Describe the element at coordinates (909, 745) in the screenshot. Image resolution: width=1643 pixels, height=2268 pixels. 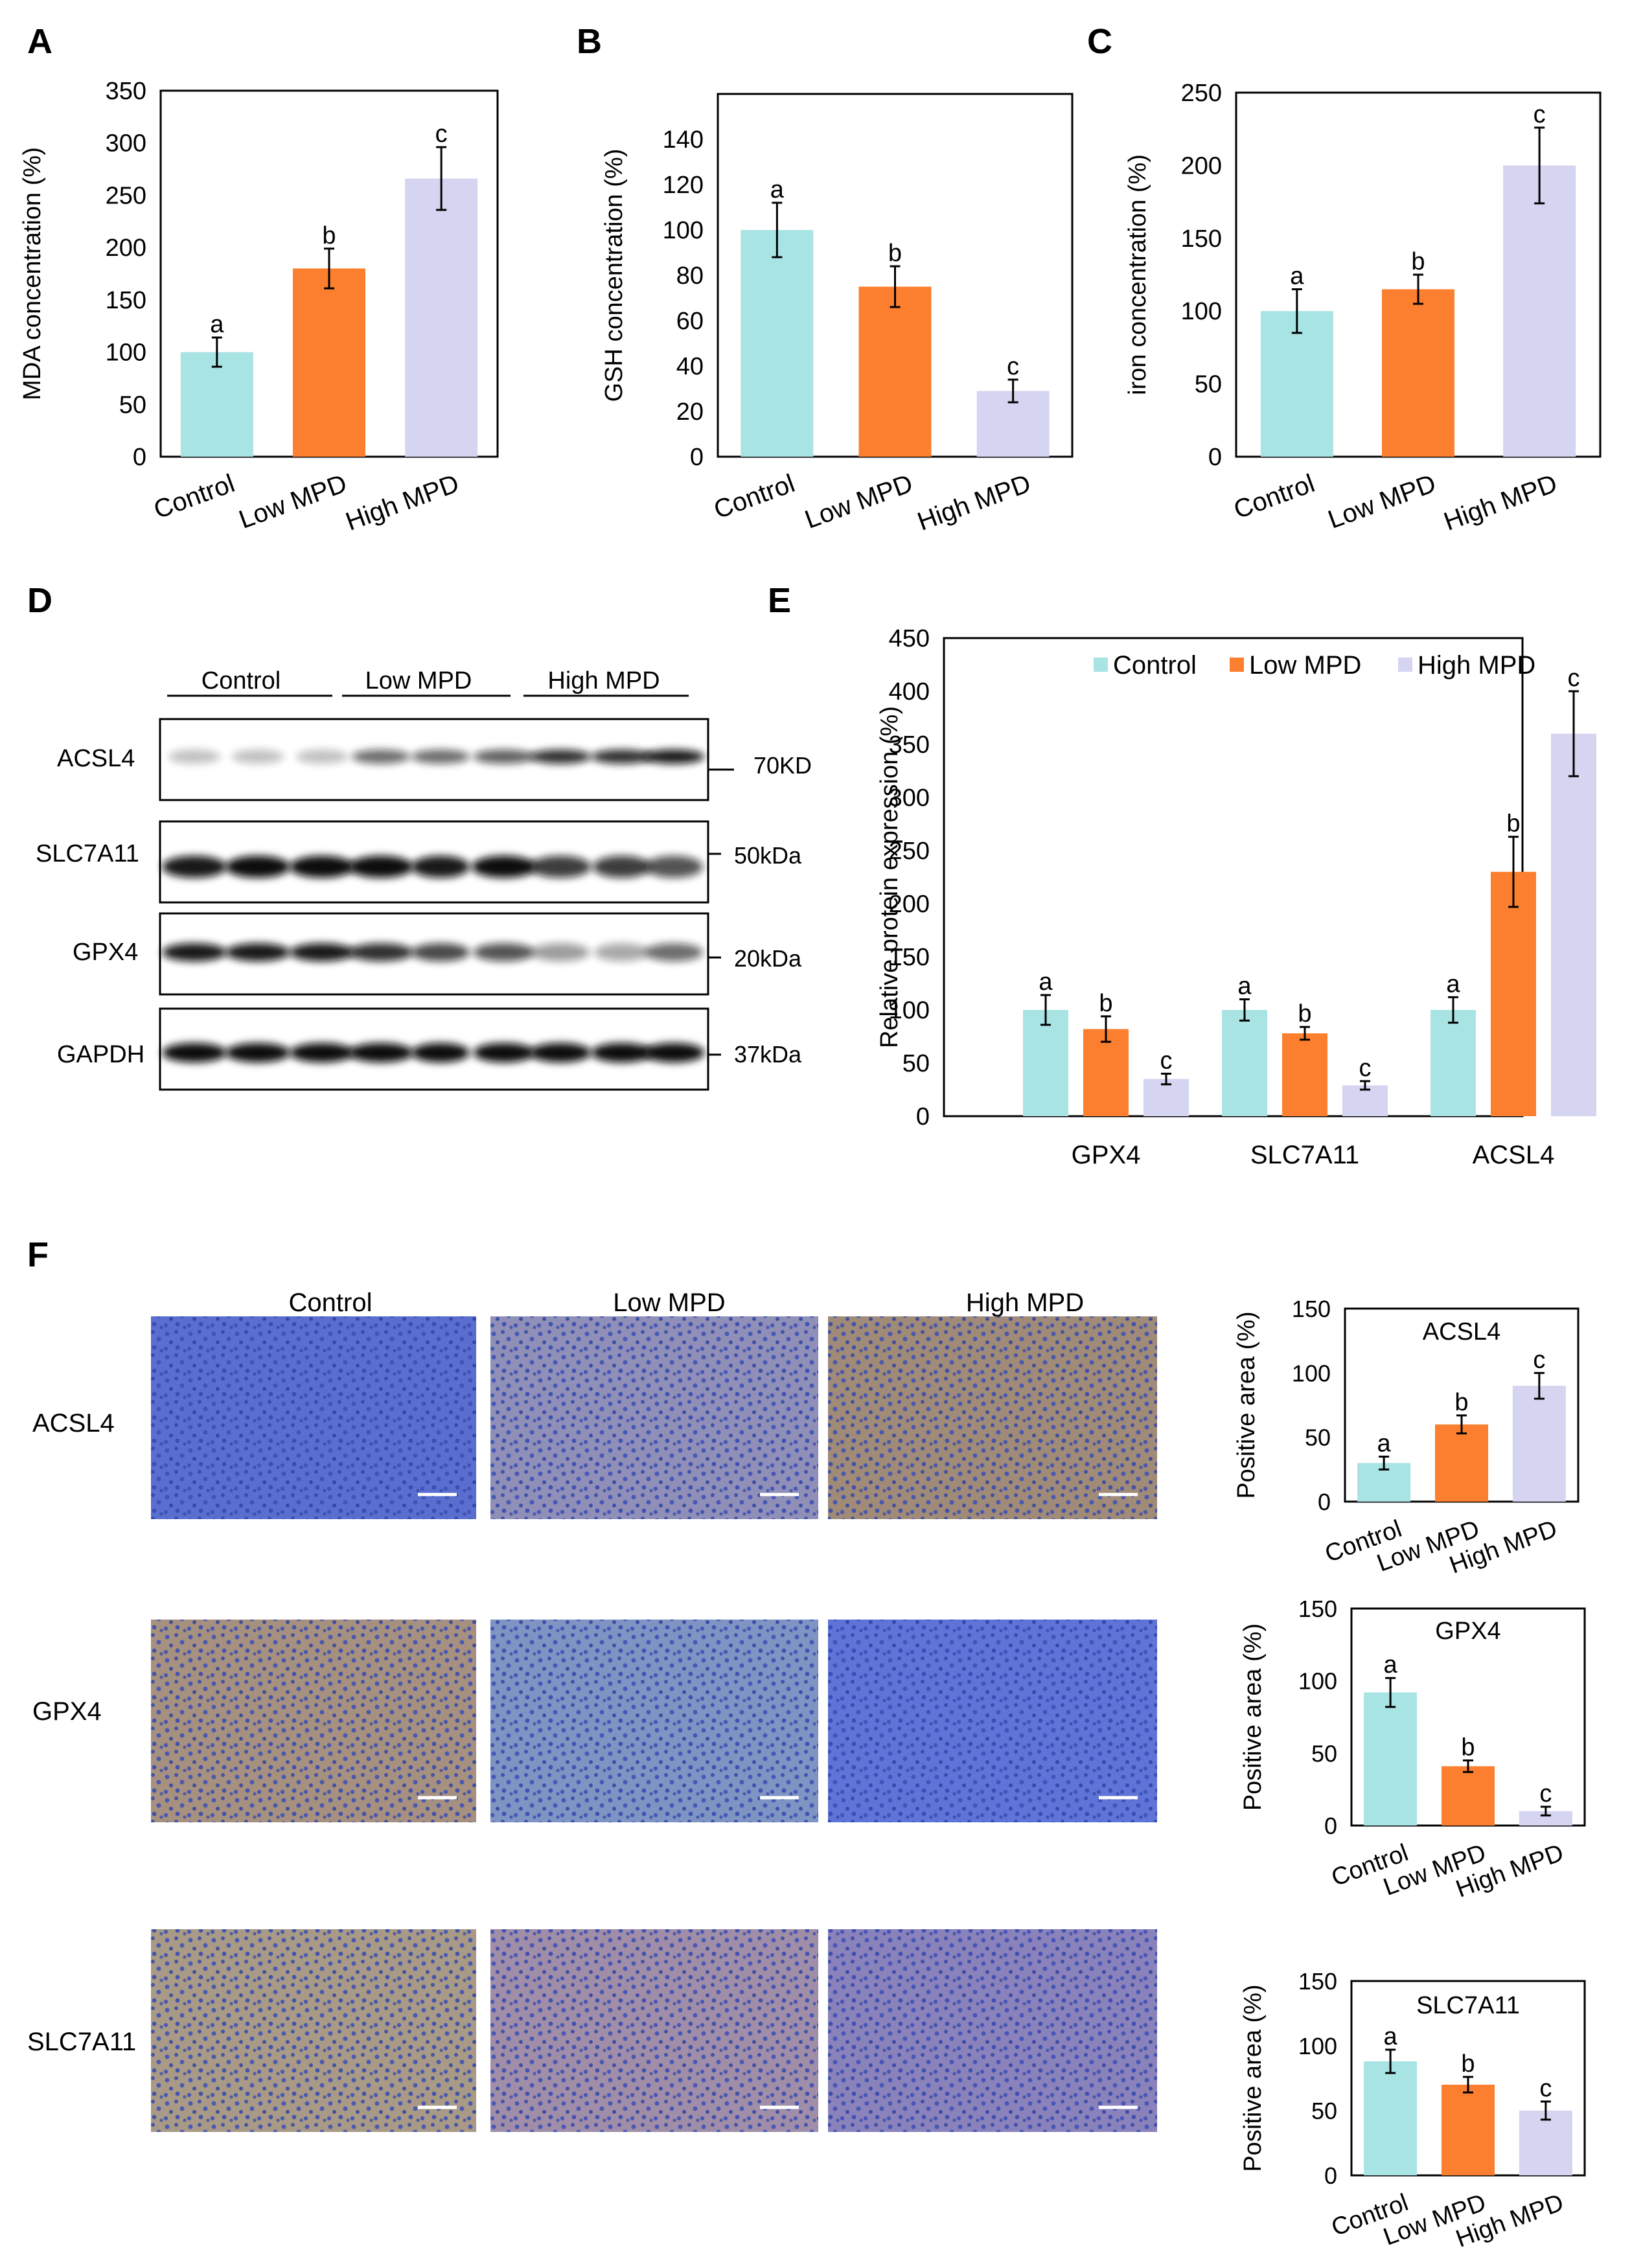
I see `y-tick-label: 350` at that location.